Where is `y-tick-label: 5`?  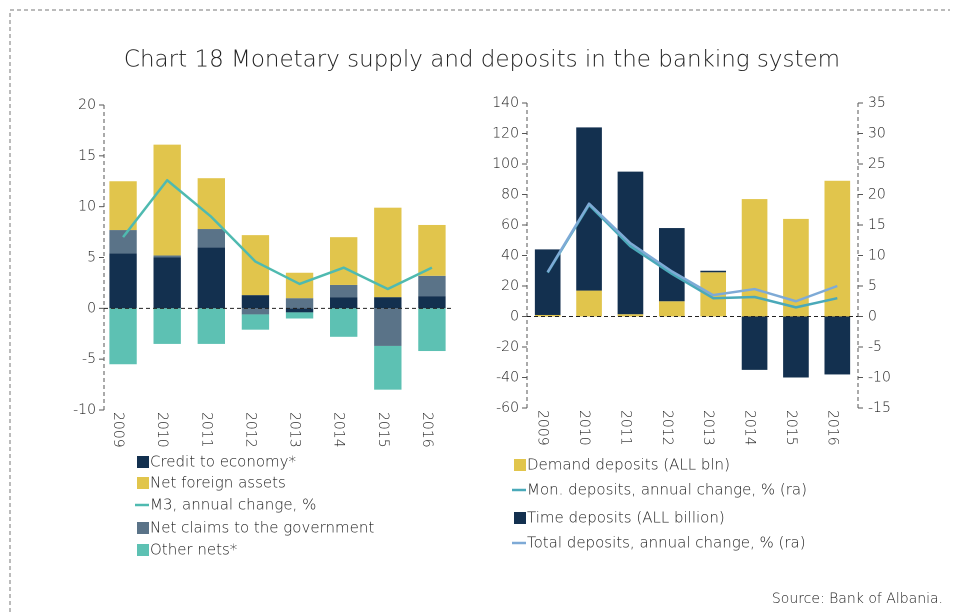 y-tick-label: 5 is located at coordinates (91, 258).